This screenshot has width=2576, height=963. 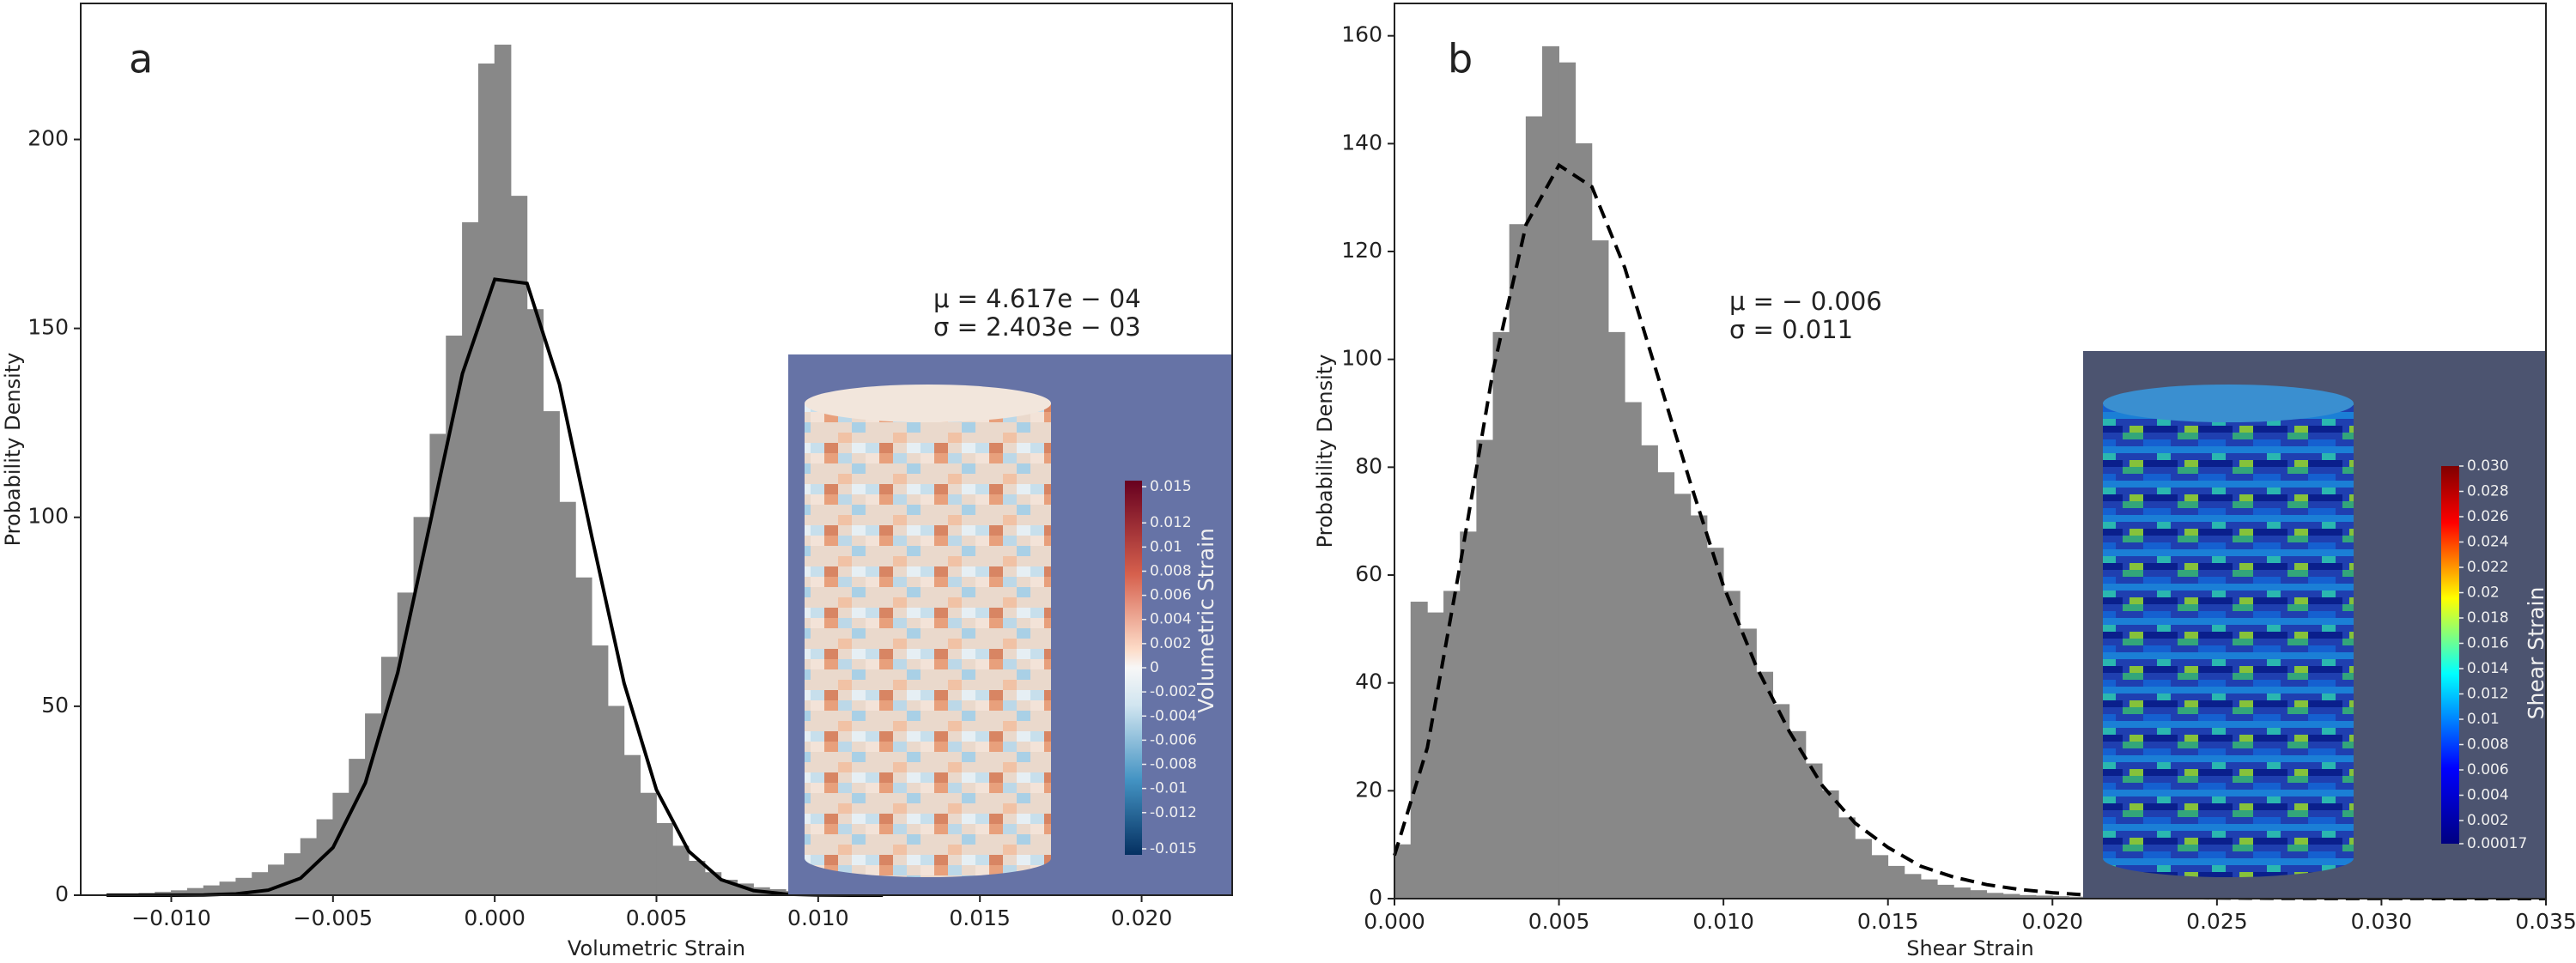 I want to click on cylinder-top, so click(x=2229, y=403).